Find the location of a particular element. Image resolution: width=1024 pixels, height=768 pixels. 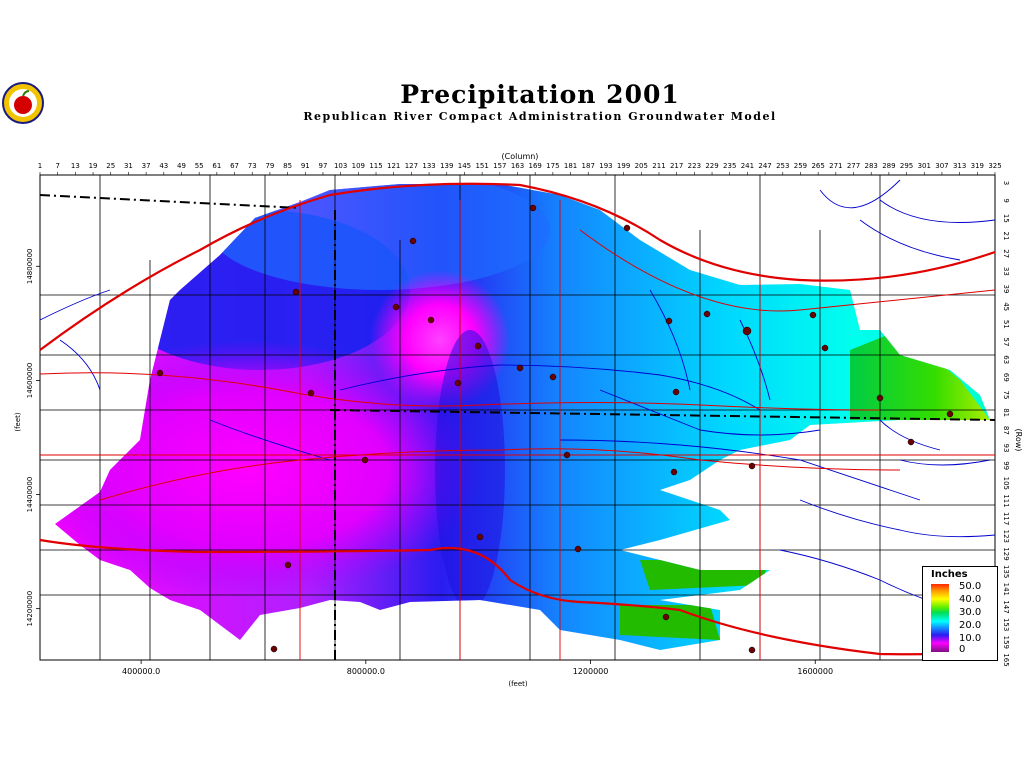

column-tick-211: 211 is located at coordinates (658, 166).